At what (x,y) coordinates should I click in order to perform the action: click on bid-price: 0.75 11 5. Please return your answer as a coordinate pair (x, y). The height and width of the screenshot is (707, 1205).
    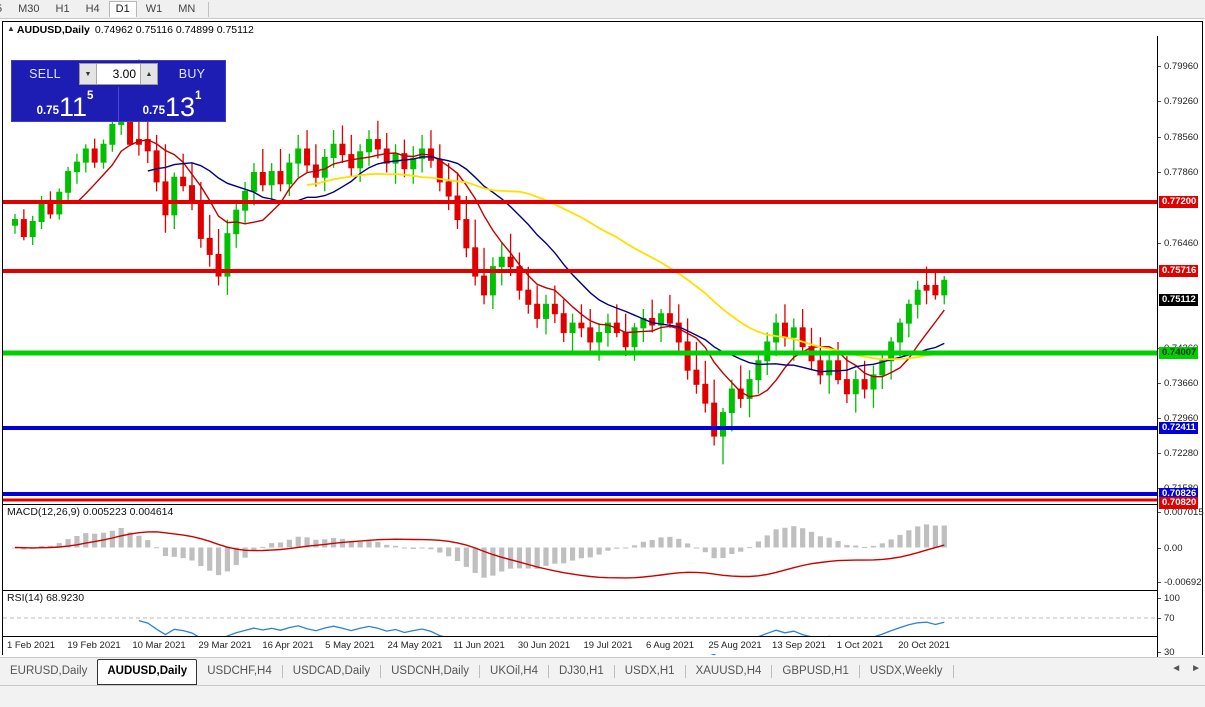
    Looking at the image, I should click on (65, 104).